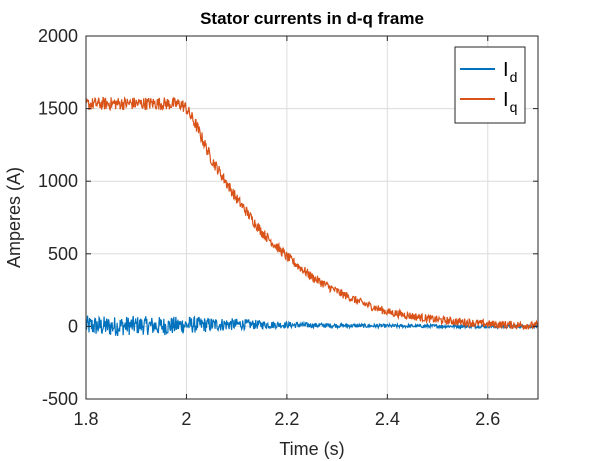 The image size is (594, 461). Describe the element at coordinates (510, 102) in the screenshot. I see `legend-entry: Iq` at that location.